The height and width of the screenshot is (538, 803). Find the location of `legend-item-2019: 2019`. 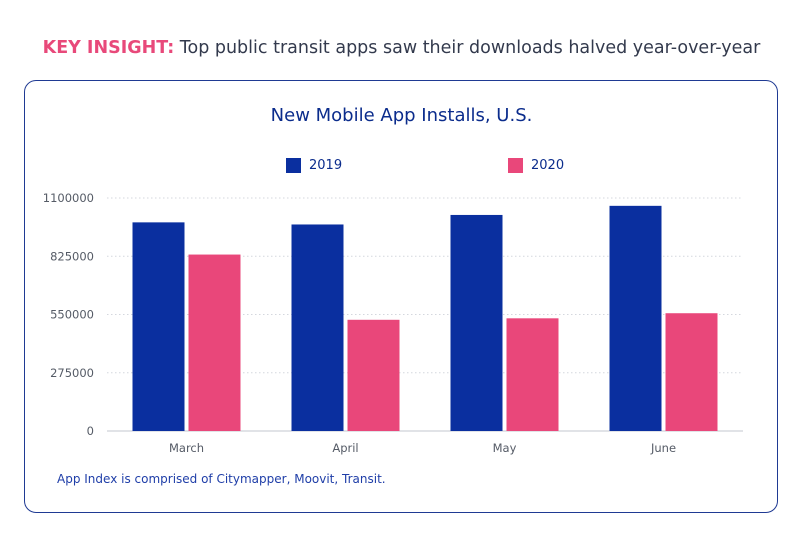

legend-item-2019: 2019 is located at coordinates (314, 165).